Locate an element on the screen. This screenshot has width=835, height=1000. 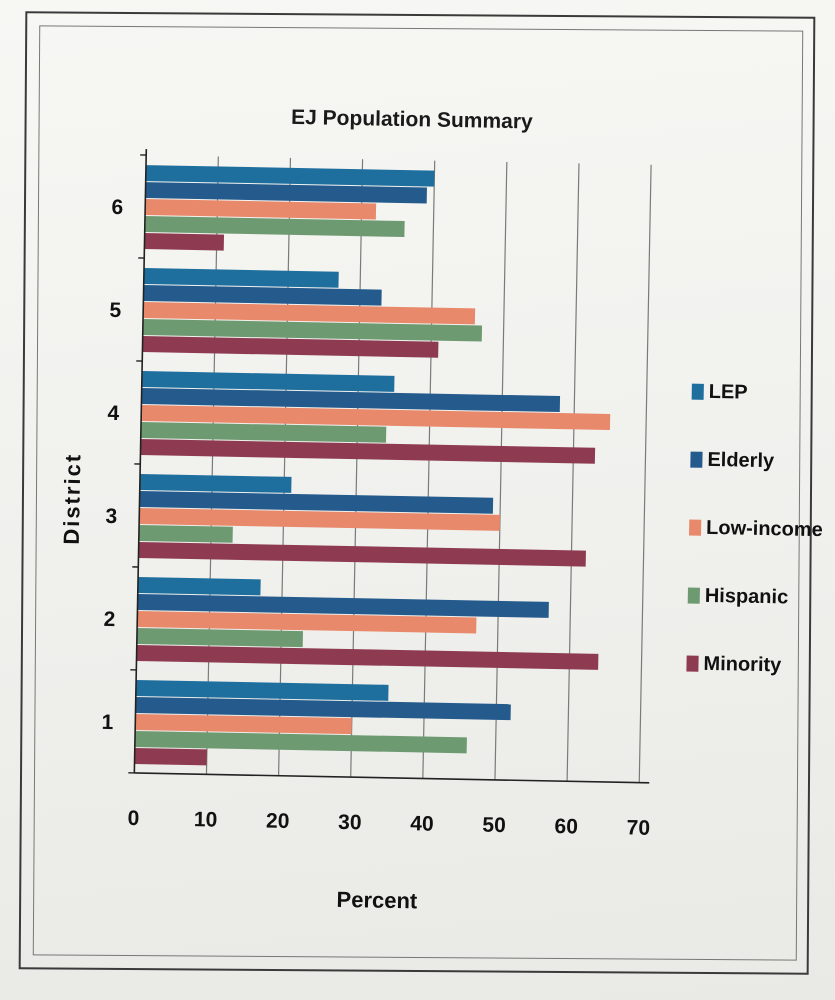
y-axis-title: District is located at coordinates (72, 499).